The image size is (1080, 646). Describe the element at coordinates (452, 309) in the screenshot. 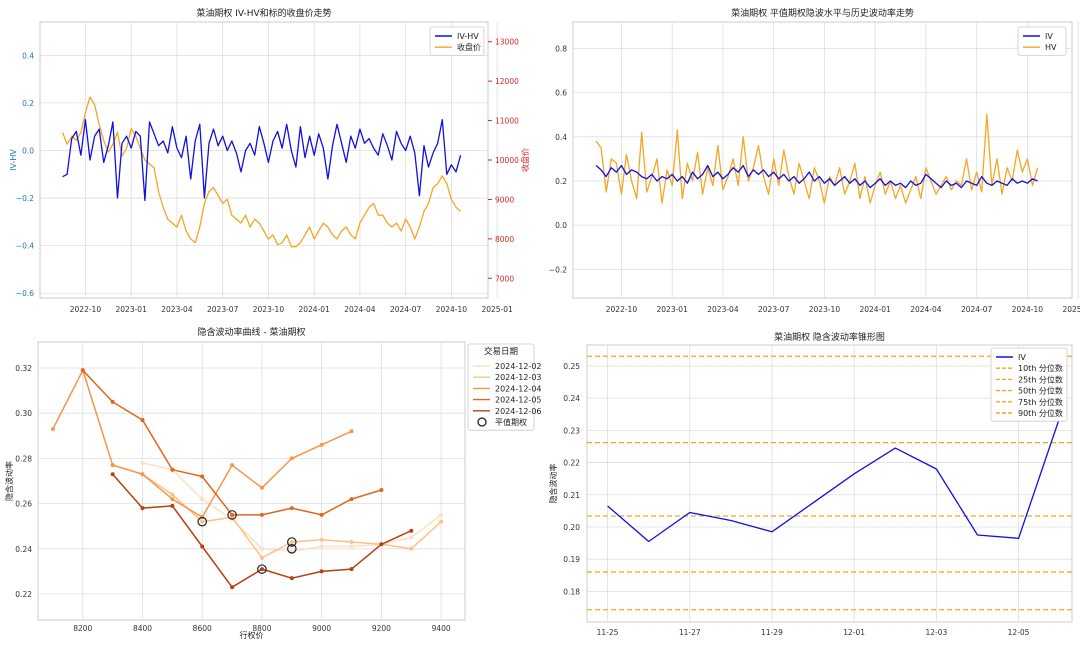

I see `x-tick-label: 2024-10` at that location.